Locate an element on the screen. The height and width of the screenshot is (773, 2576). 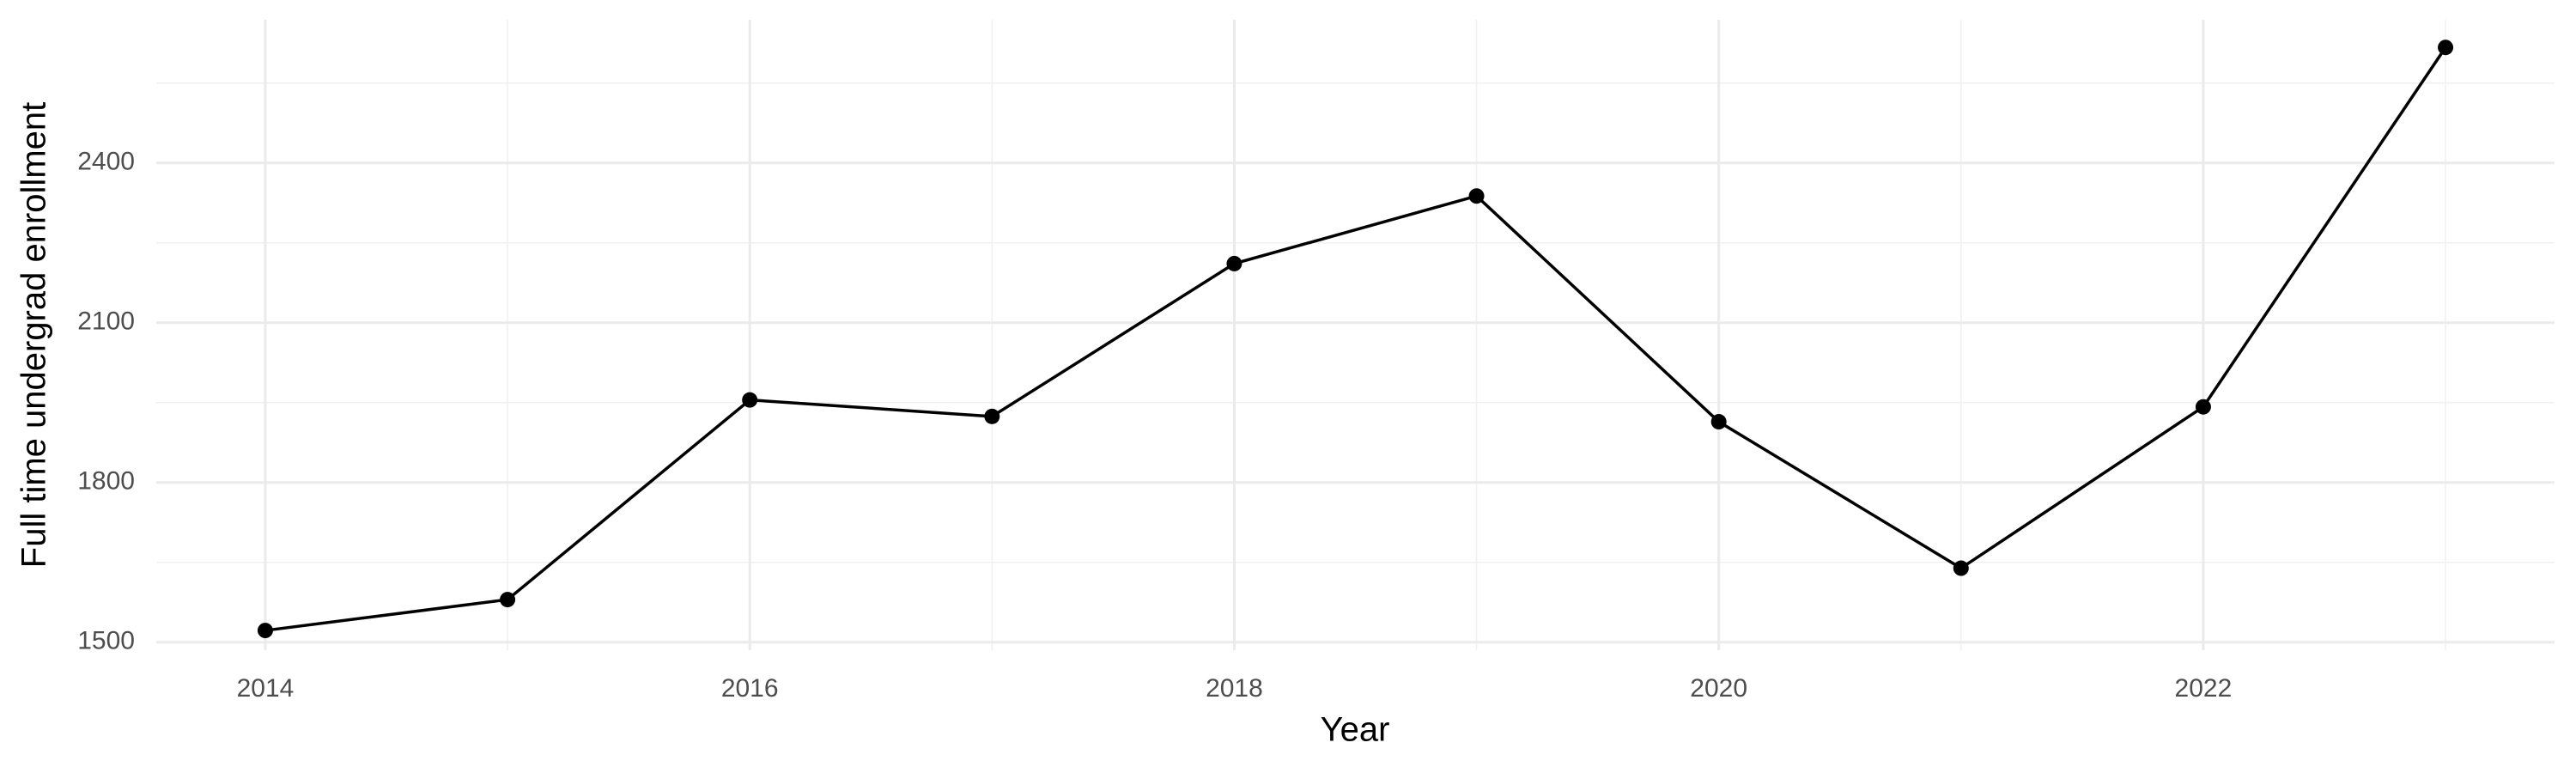
x-tick-label: 2022 is located at coordinates (2204, 688).